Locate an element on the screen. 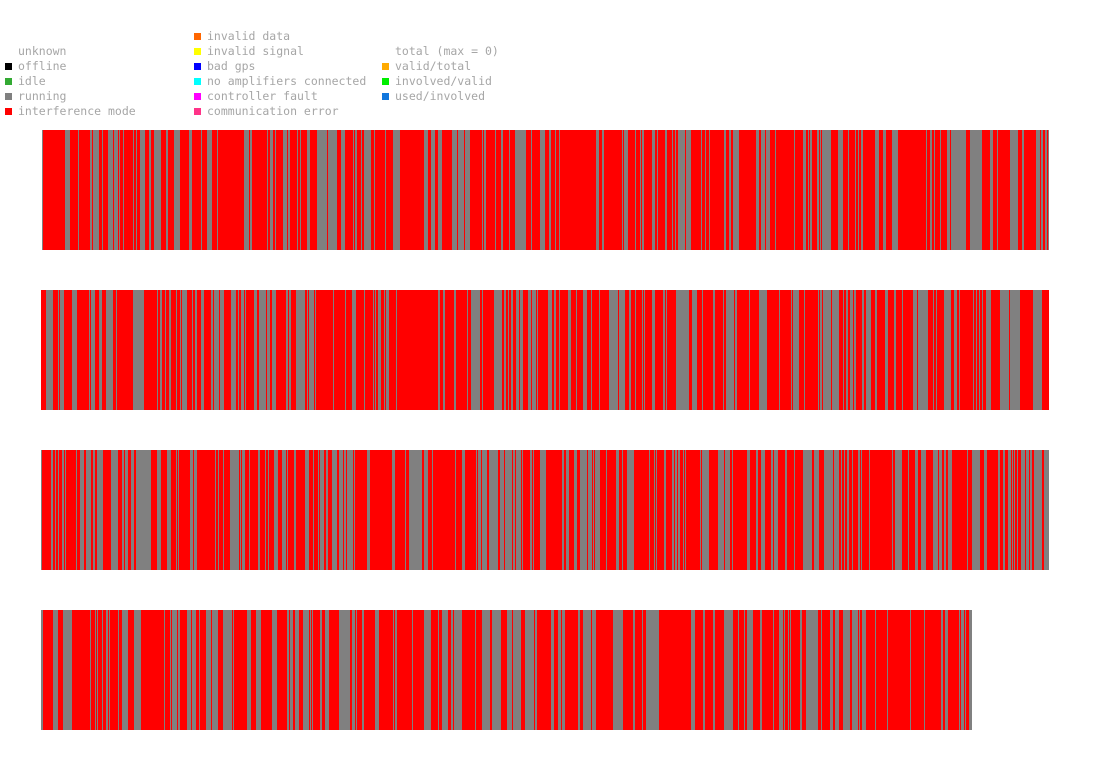 The image size is (1095, 764). legend-label: interference mode is located at coordinates (77, 111).